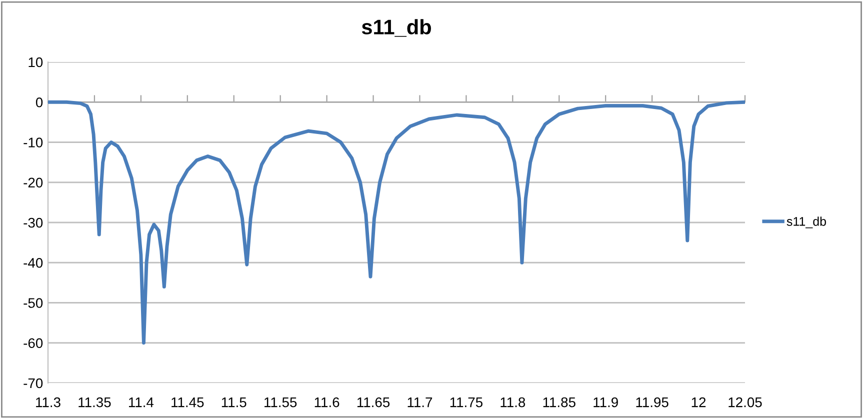 This screenshot has width=863, height=419. What do you see at coordinates (234, 403) in the screenshot?
I see `x-tick-label: 11.5` at bounding box center [234, 403].